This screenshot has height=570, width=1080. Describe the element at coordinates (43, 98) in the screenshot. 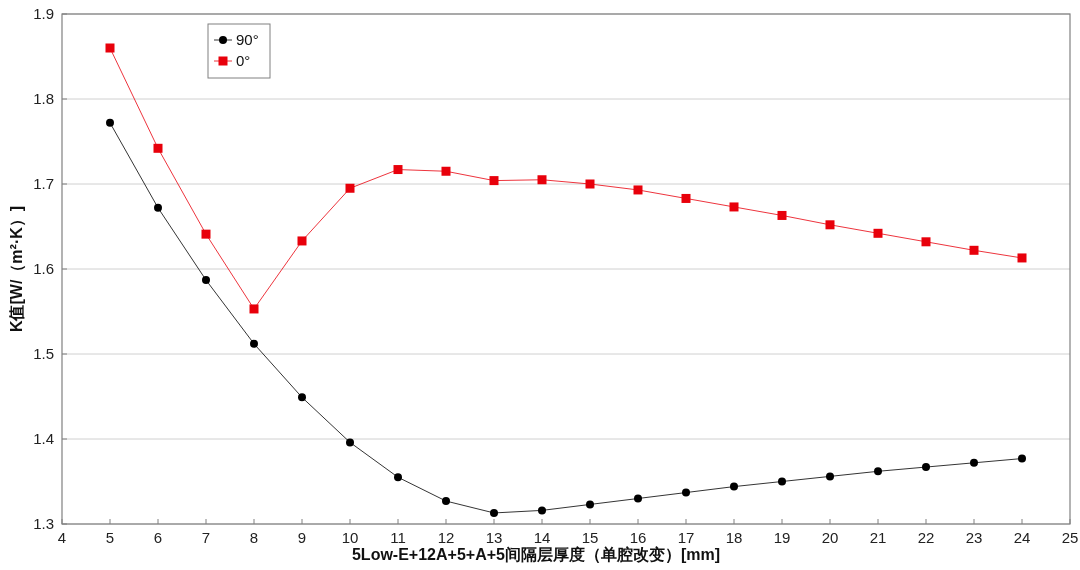

I see `y-tick-label: 1.8` at that location.